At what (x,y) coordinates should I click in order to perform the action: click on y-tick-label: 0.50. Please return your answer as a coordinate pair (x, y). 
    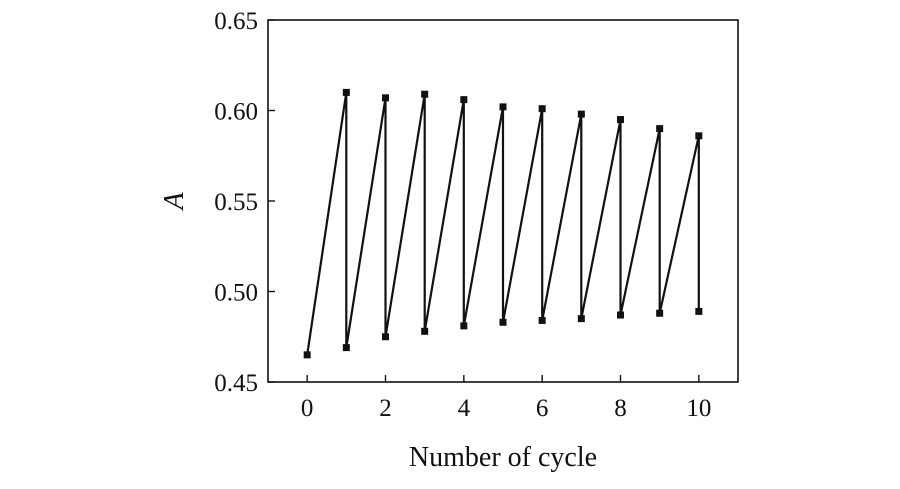
    Looking at the image, I should click on (236, 293).